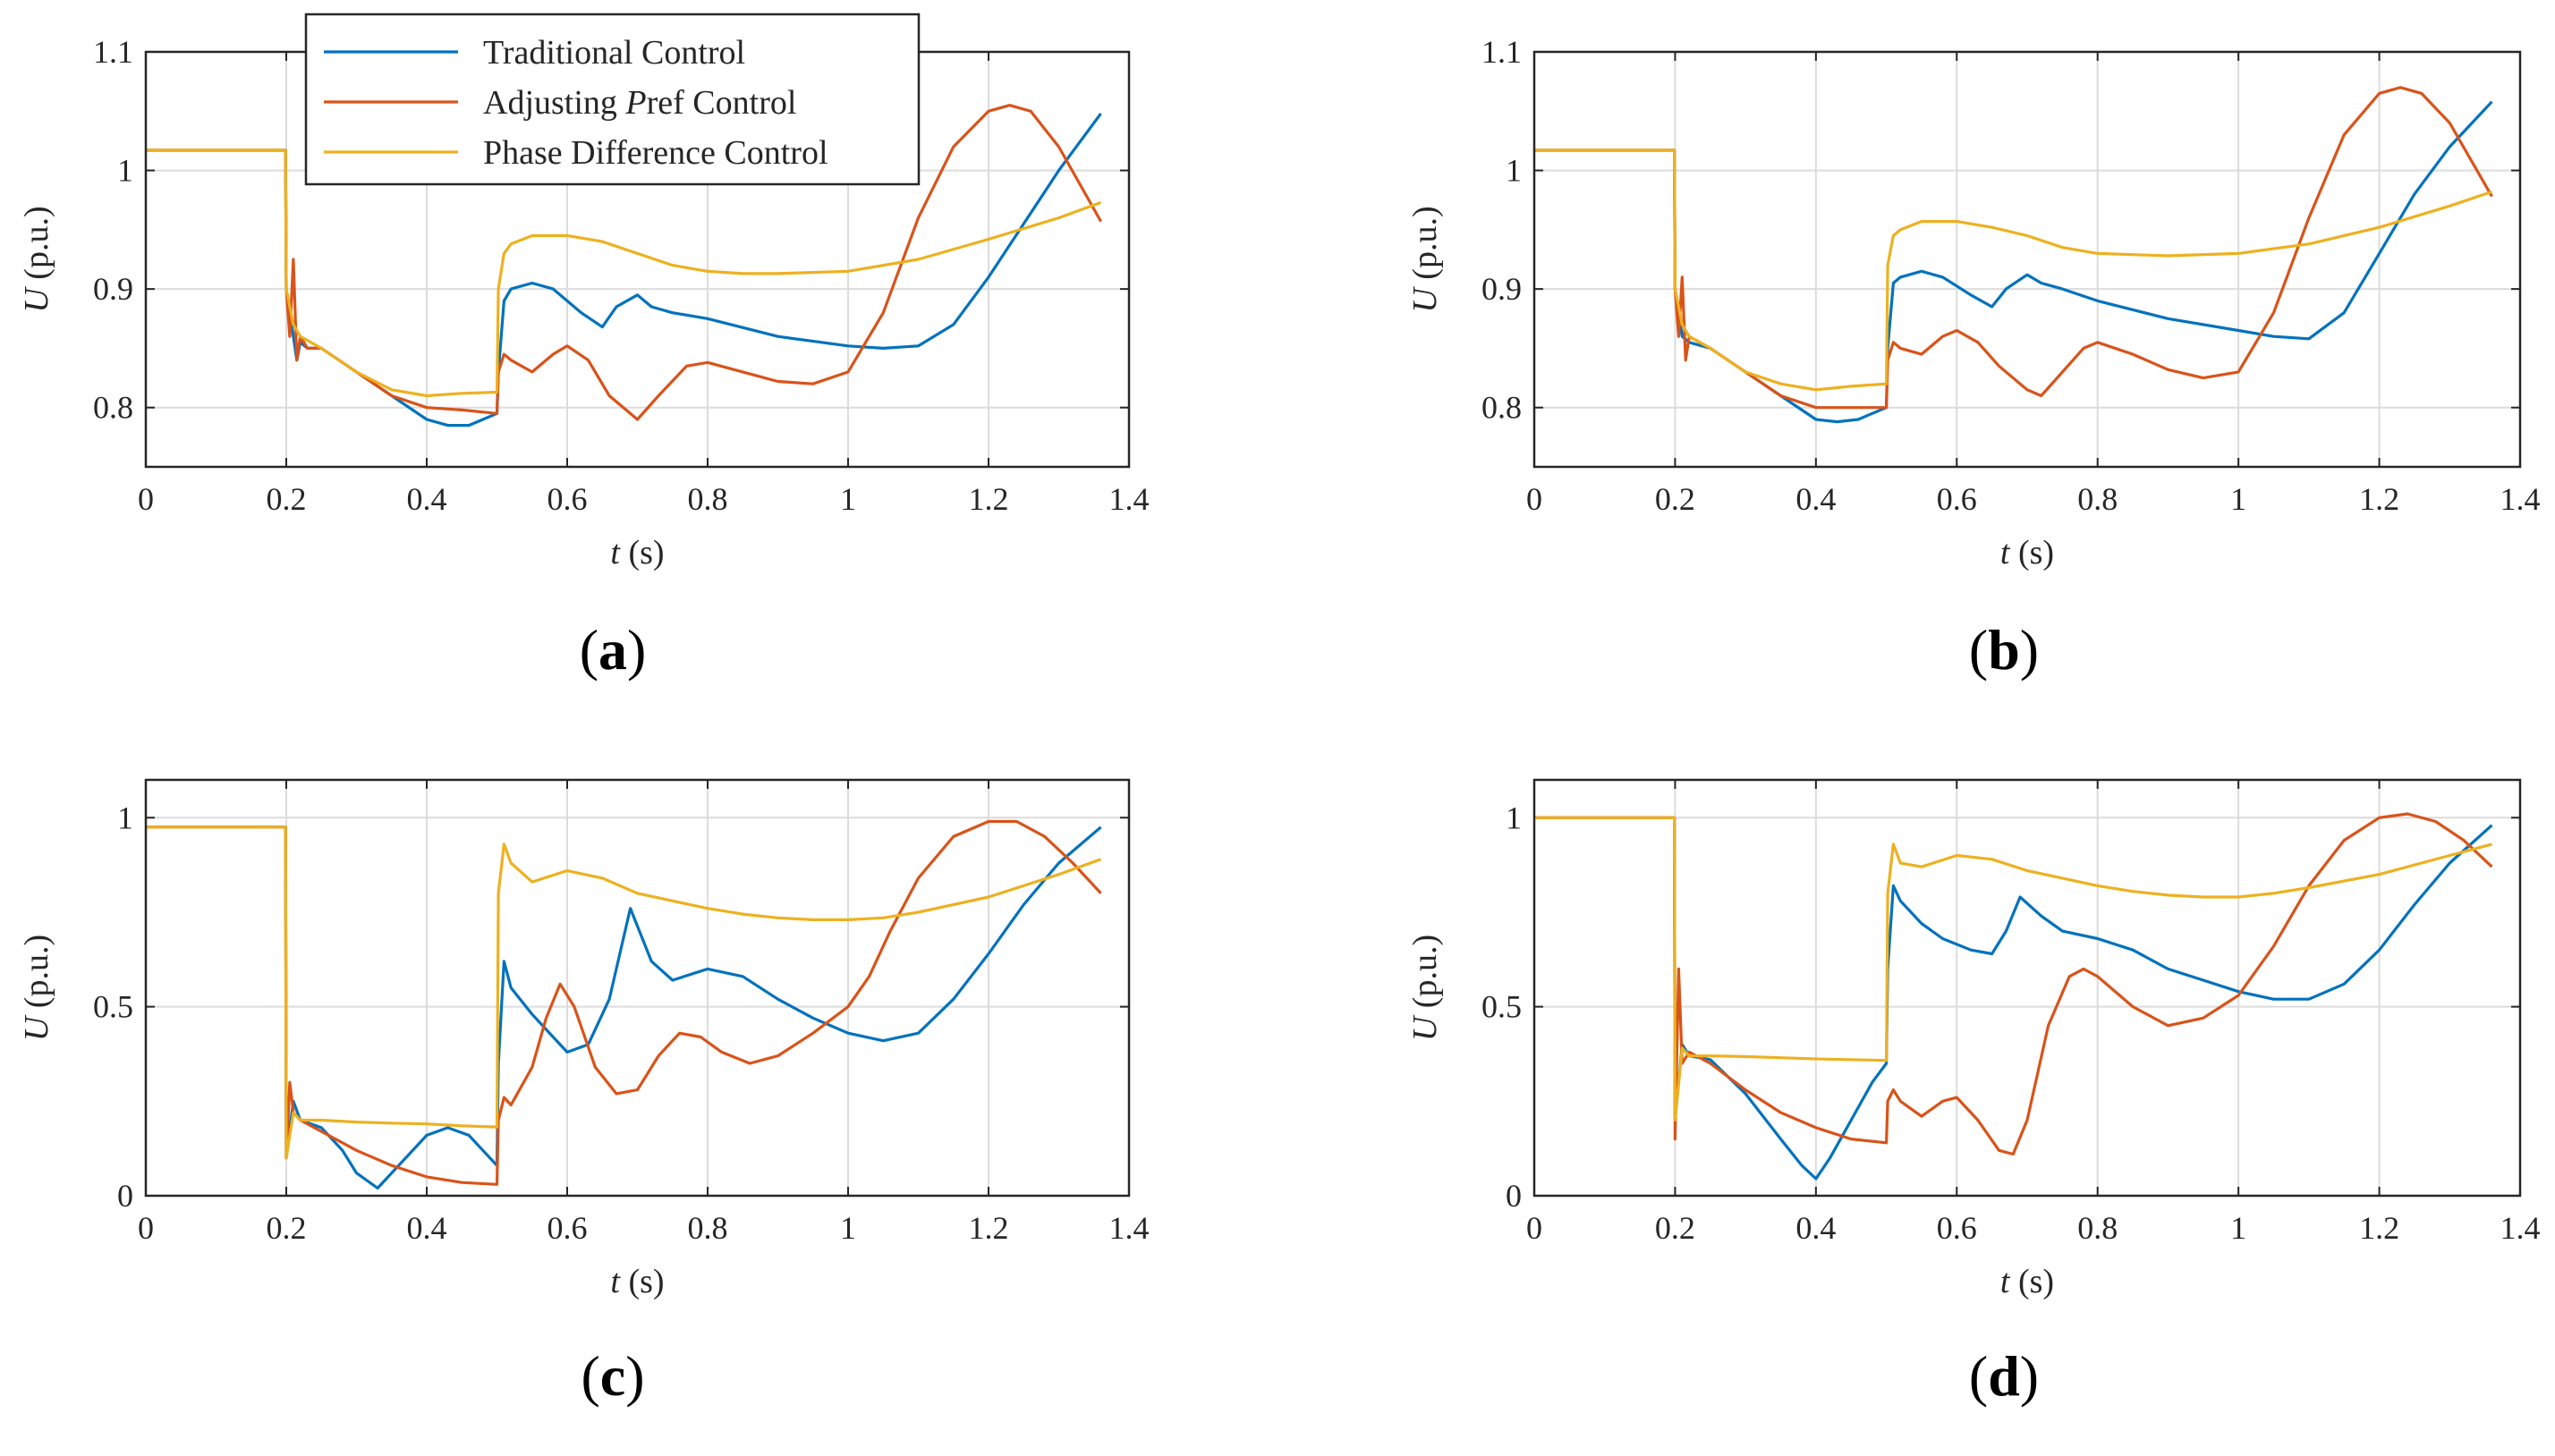 Image resolution: width=2555 pixels, height=1456 pixels. Describe the element at coordinates (656, 153) in the screenshot. I see `legend-label-phase-difference-control: Phase Difference Control` at that location.